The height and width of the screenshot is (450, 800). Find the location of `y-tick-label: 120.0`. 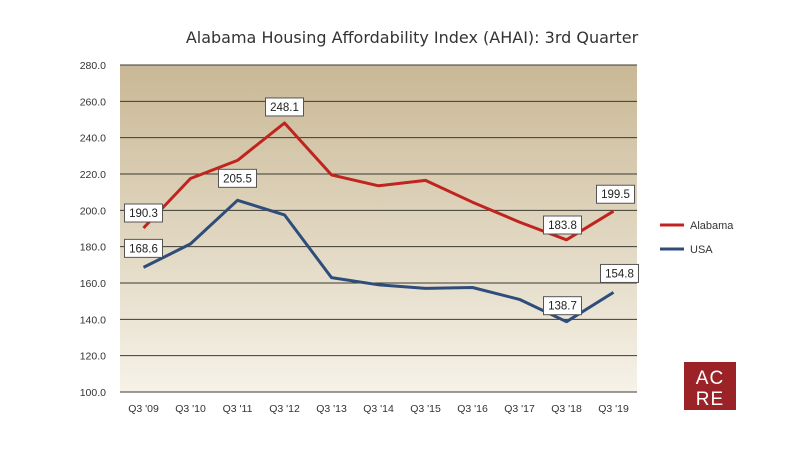

y-tick-label: 120.0 is located at coordinates (93, 357).